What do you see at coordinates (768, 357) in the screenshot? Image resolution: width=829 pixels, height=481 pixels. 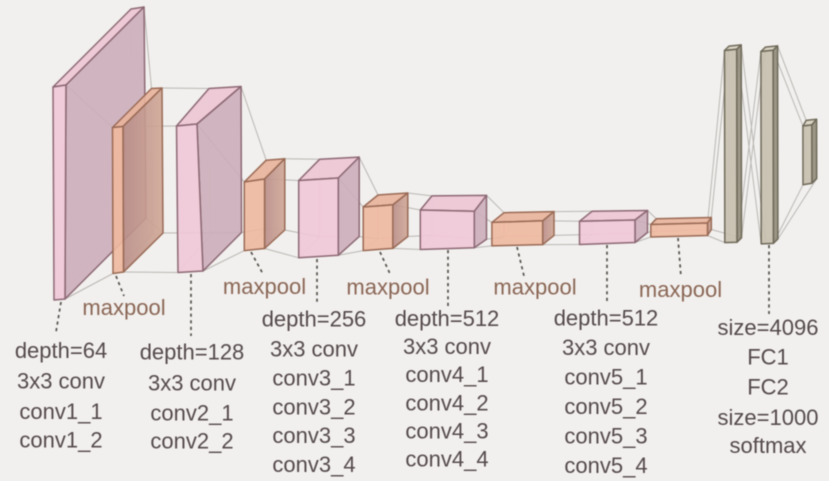 I see `svg-text: FC1` at bounding box center [768, 357].